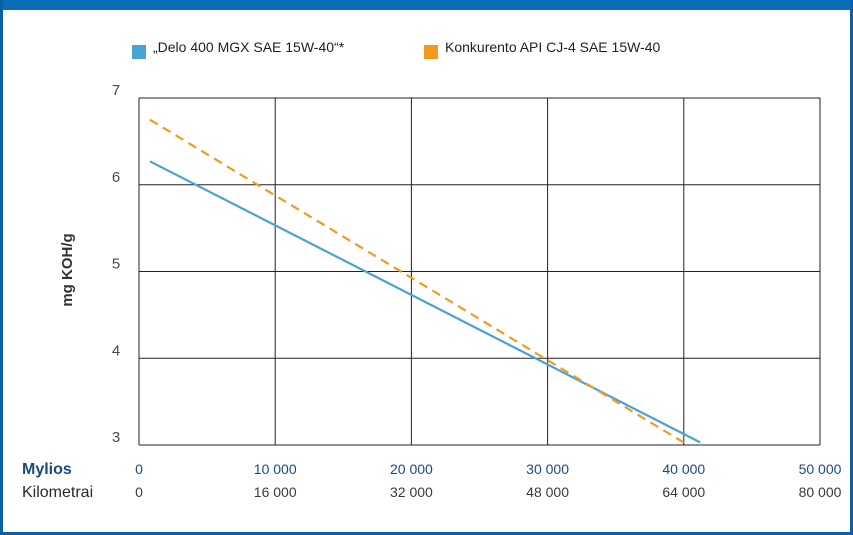 The width and height of the screenshot is (853, 535). What do you see at coordinates (116, 90) in the screenshot?
I see `y-tick-label: 7` at bounding box center [116, 90].